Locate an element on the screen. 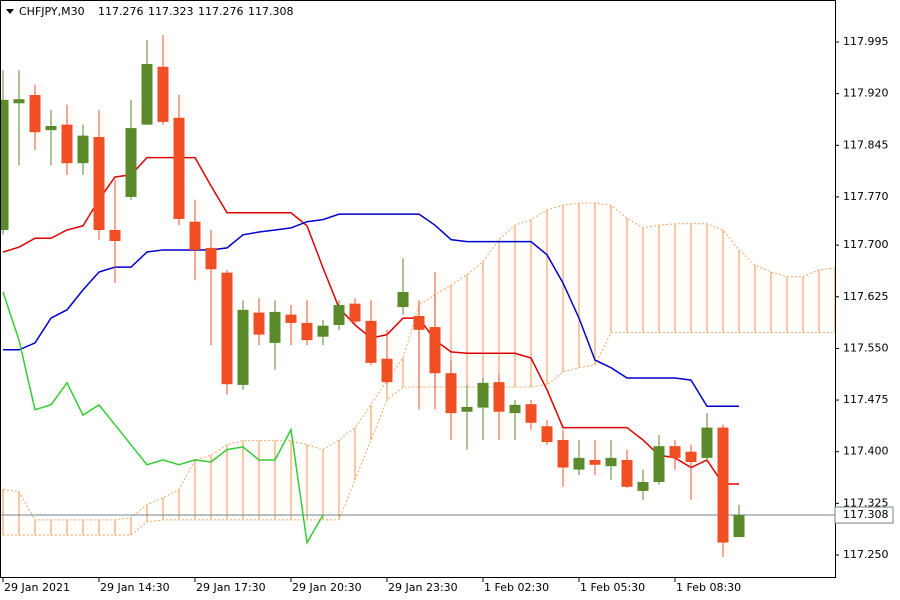 The height and width of the screenshot is (600, 900). x-tick-label: 29 Jan 23:30 is located at coordinates (423, 587).